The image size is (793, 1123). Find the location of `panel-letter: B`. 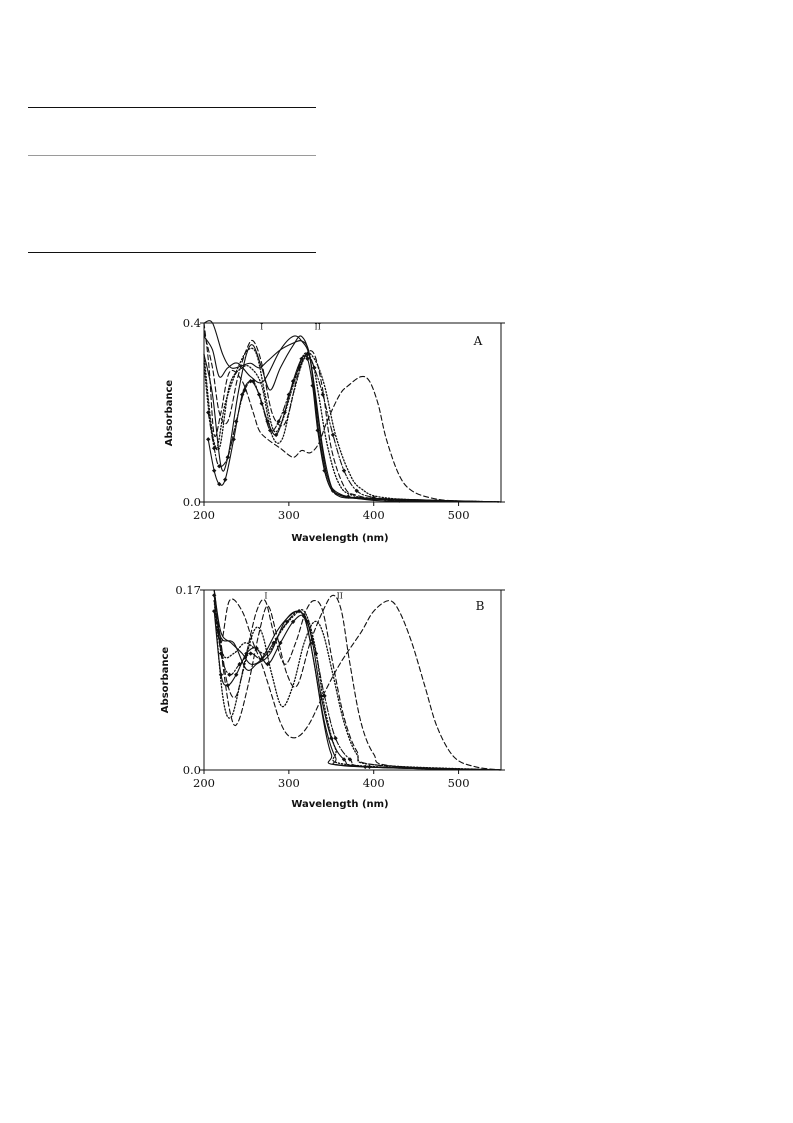

panel-letter: B is located at coordinates (480, 606).